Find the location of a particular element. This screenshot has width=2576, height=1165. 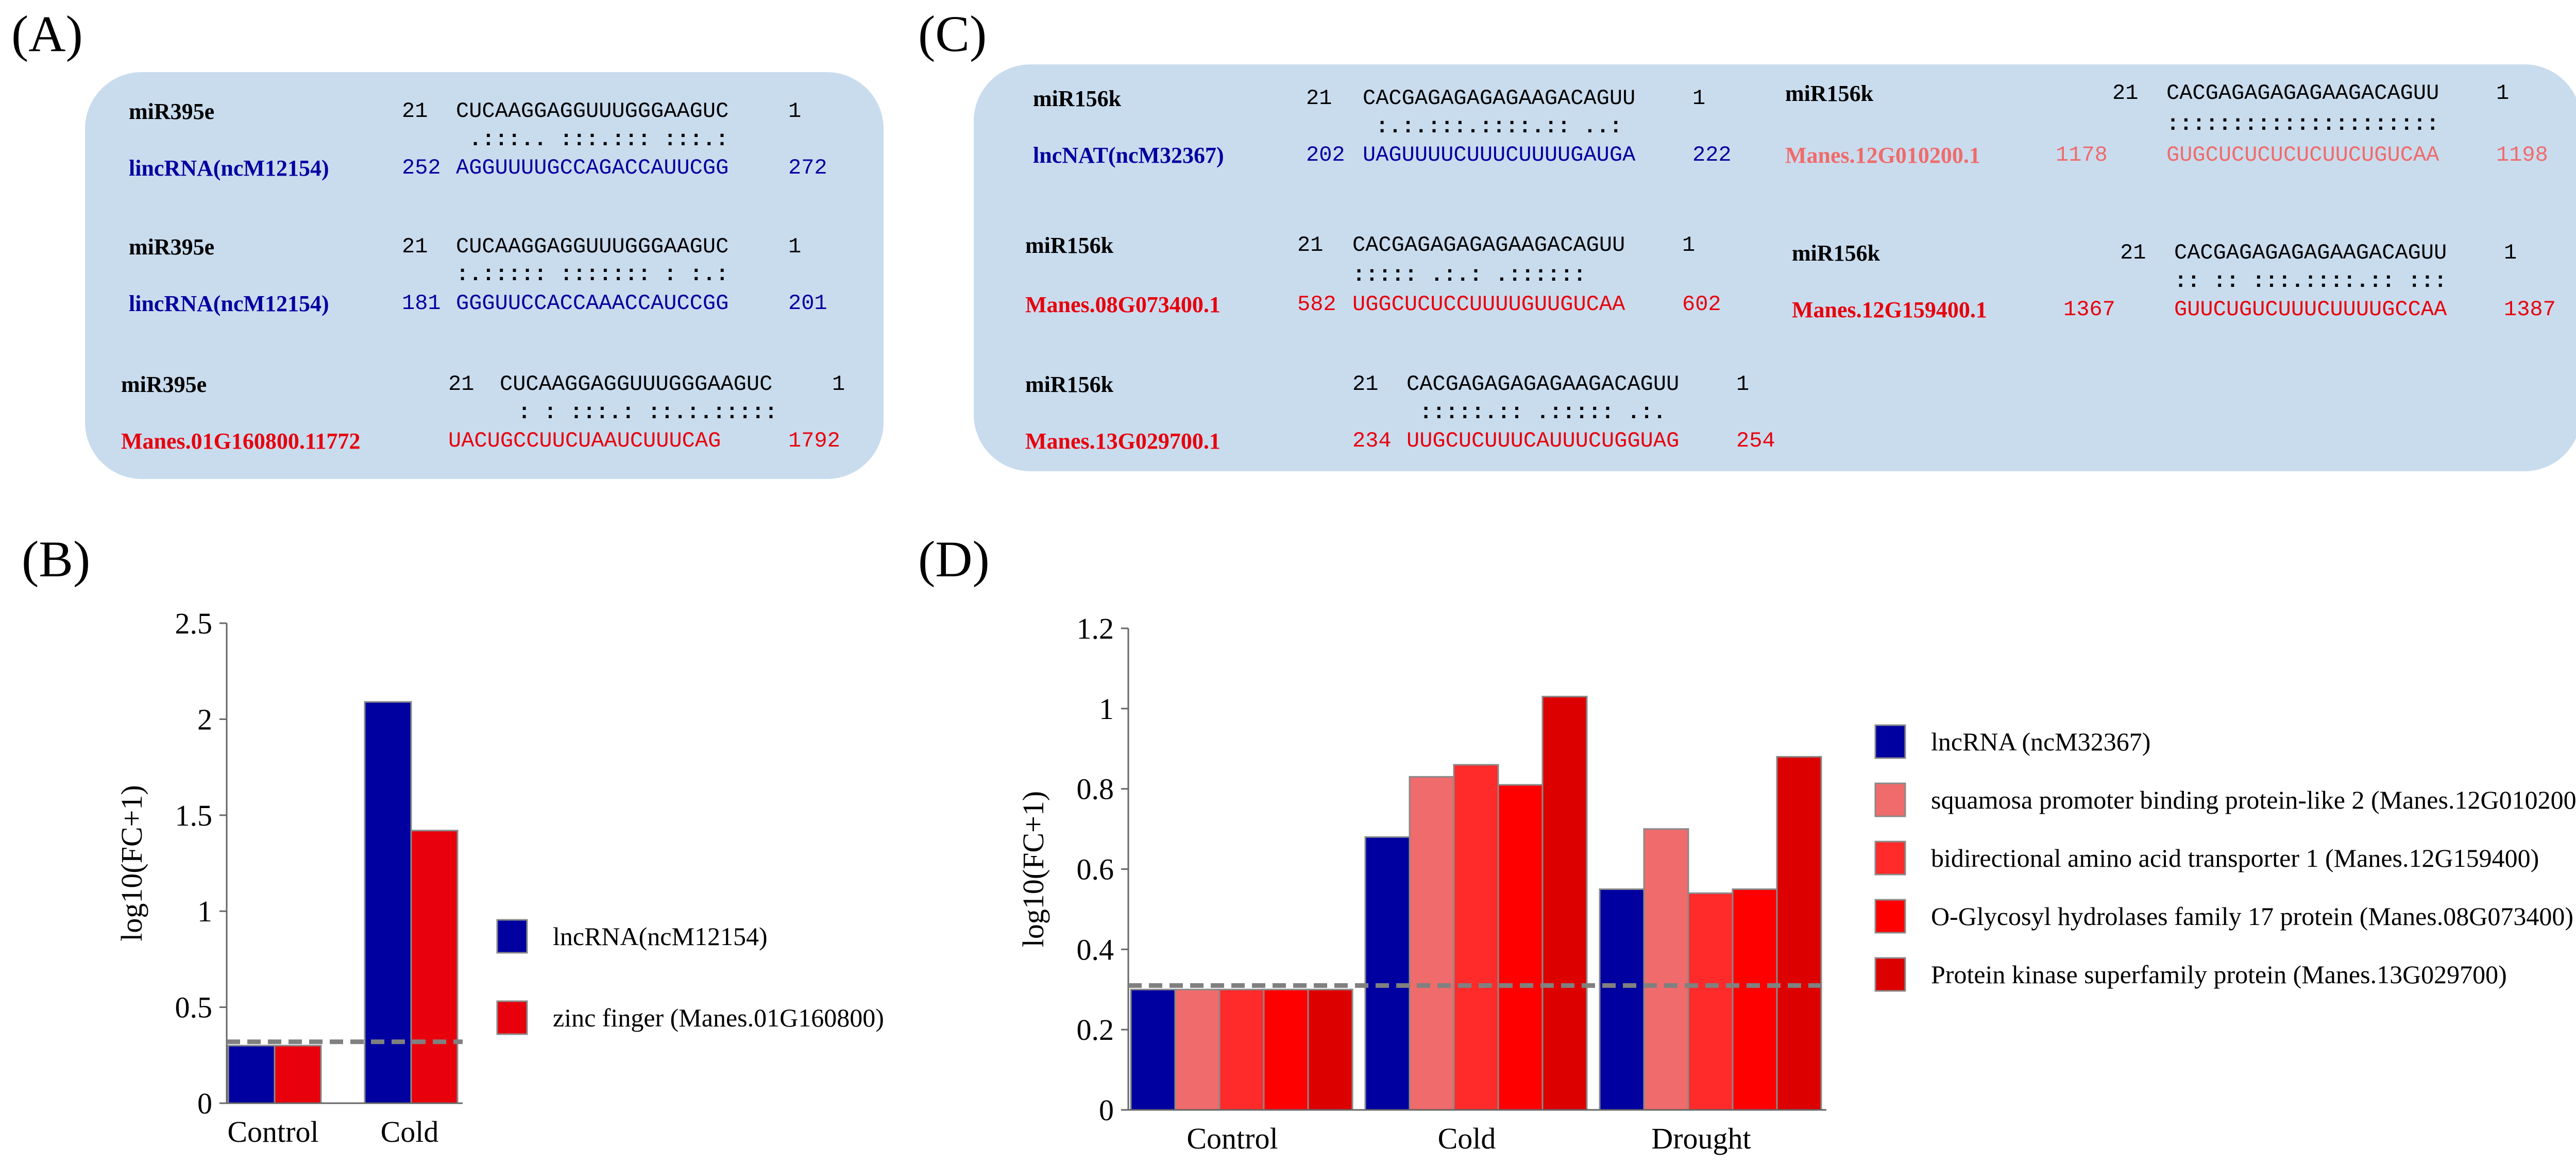

match-line: ::::: .:.: .:::::: is located at coordinates (1469, 275).